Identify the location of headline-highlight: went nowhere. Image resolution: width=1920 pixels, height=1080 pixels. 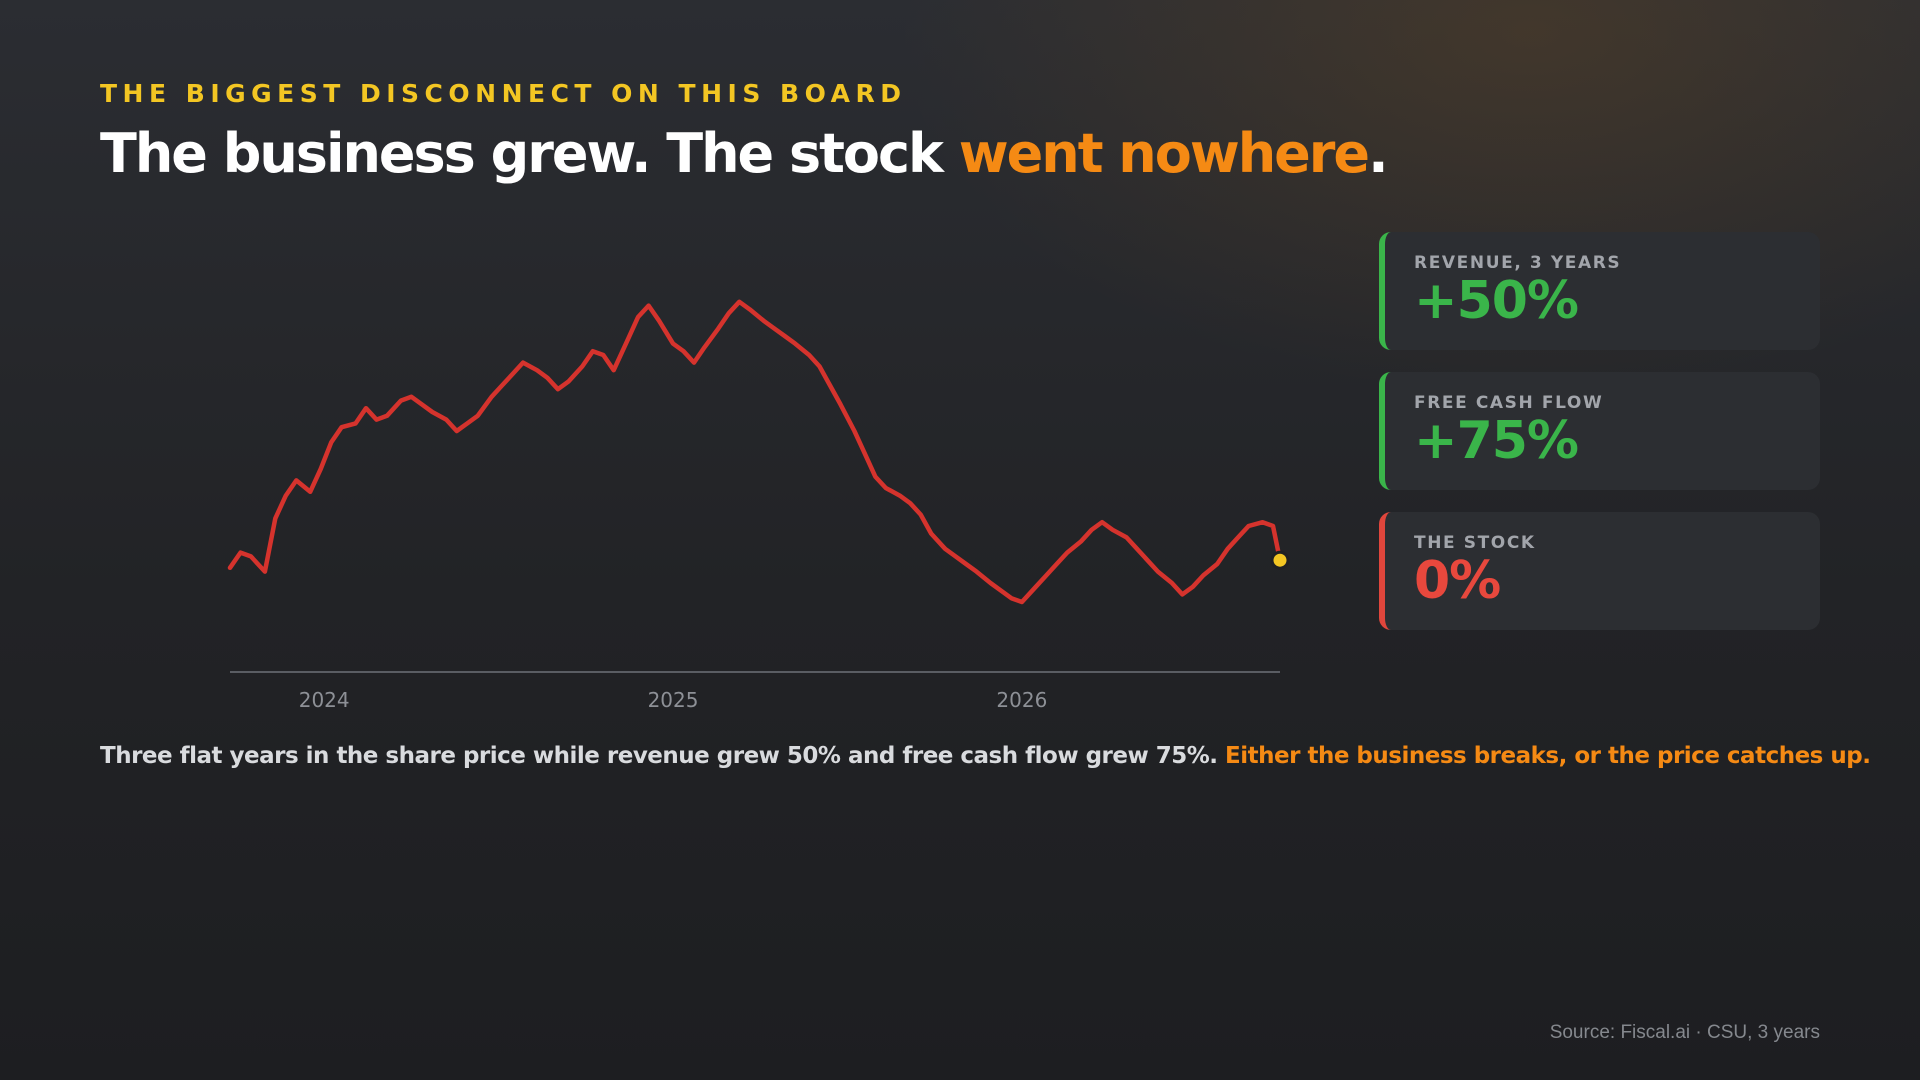
(1164, 153).